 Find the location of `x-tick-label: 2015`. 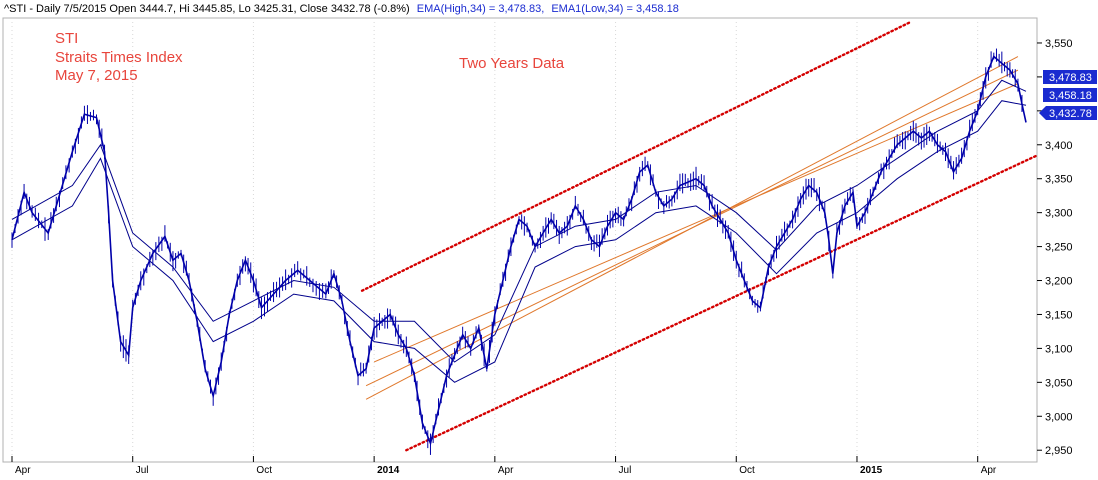

x-tick-label: 2015 is located at coordinates (871, 470).